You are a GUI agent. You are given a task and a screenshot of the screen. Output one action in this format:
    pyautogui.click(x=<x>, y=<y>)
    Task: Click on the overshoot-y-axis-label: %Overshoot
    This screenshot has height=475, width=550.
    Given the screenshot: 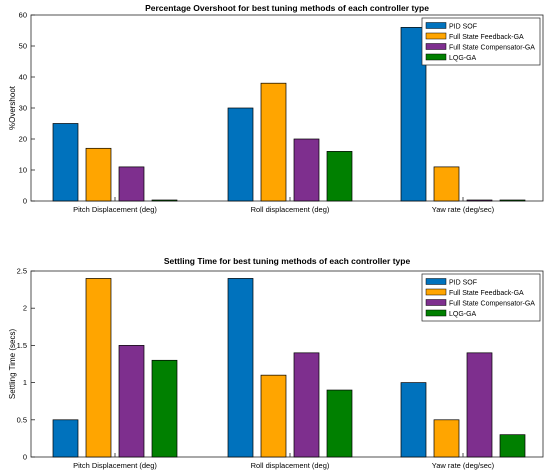 What is the action you would take?
    pyautogui.click(x=12, y=107)
    